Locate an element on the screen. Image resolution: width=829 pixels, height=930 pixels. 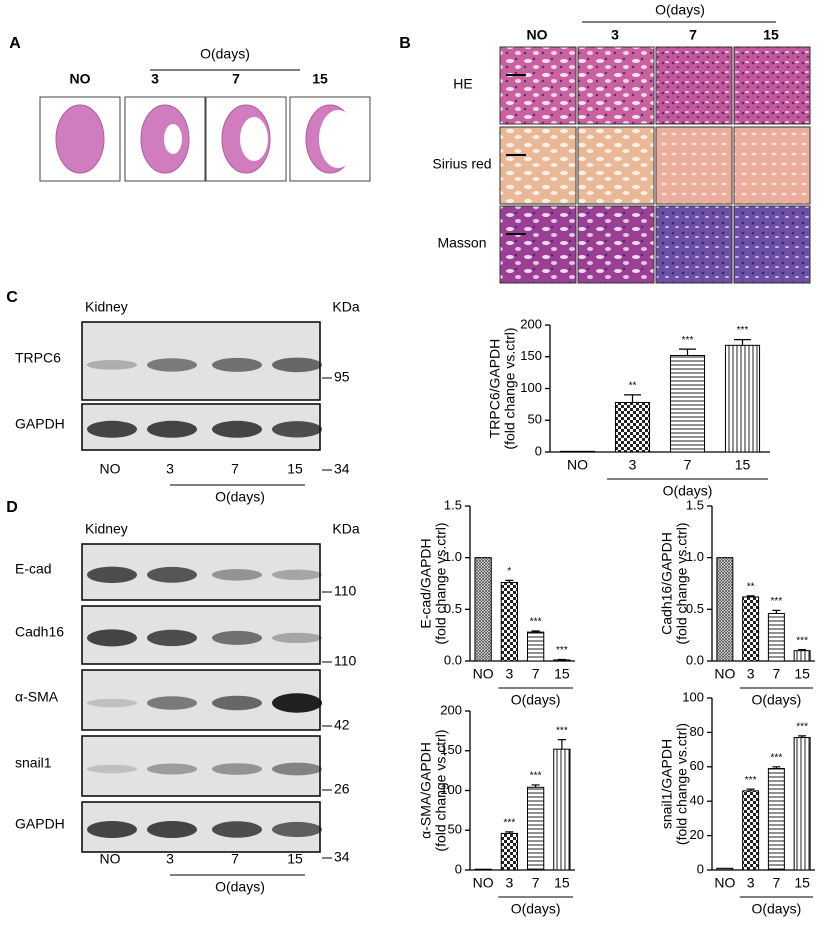
panel-label: B is located at coordinates (405, 43).